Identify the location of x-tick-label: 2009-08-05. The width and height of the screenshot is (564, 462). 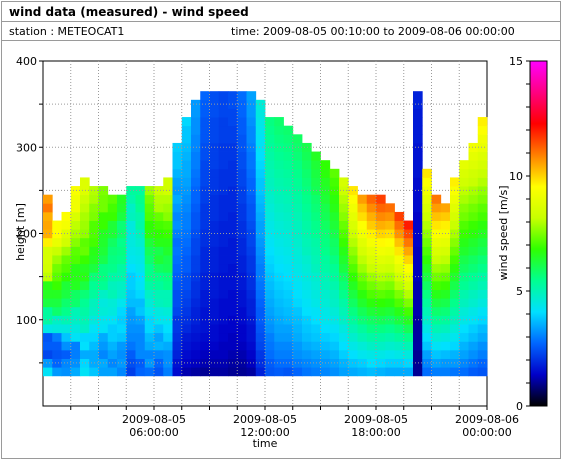
(376, 419).